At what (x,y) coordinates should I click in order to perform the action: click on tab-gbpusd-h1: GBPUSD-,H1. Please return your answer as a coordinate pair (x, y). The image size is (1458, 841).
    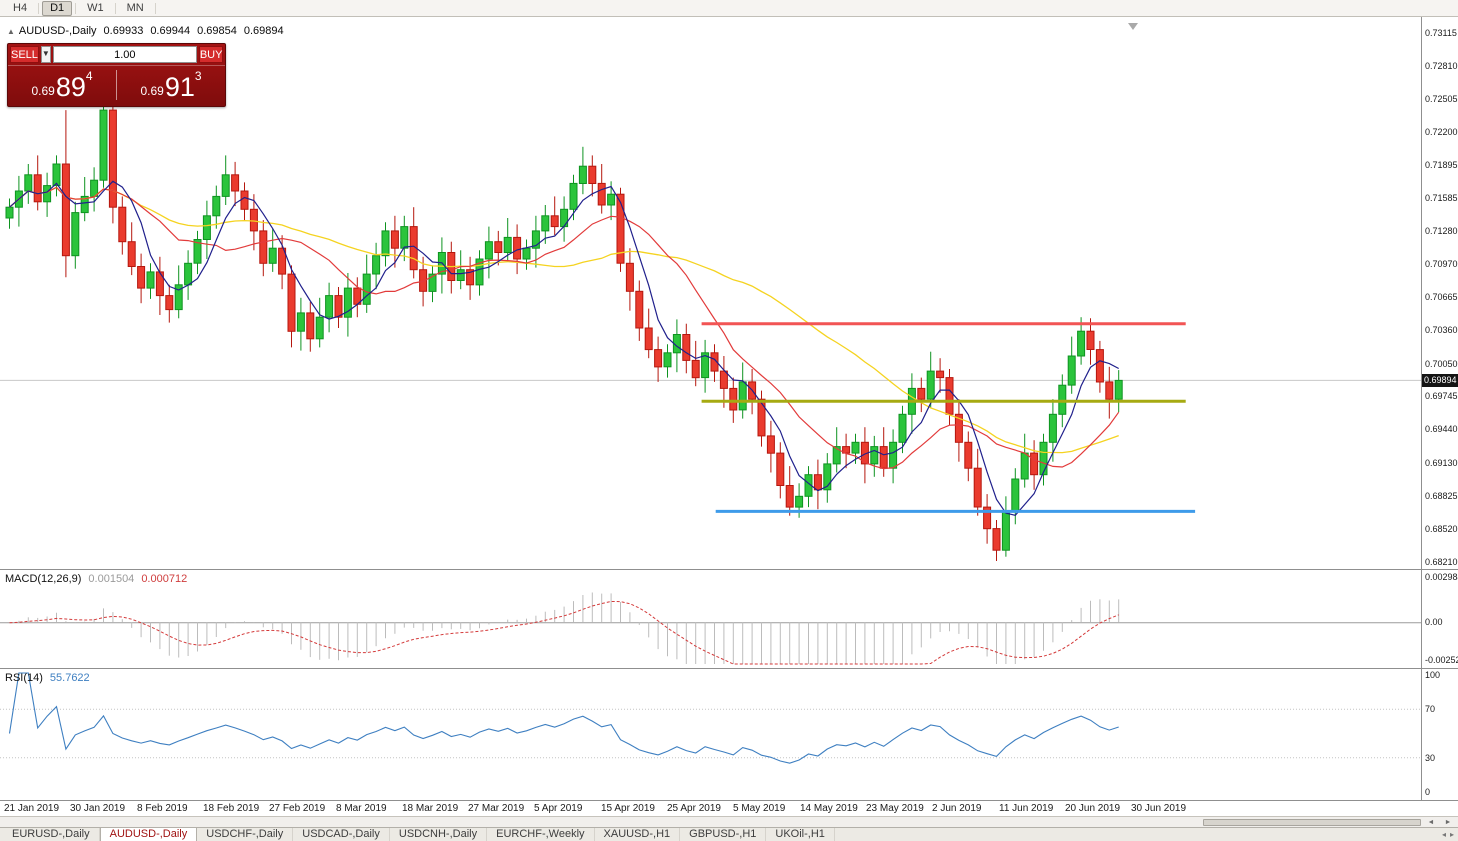
    Looking at the image, I should click on (723, 834).